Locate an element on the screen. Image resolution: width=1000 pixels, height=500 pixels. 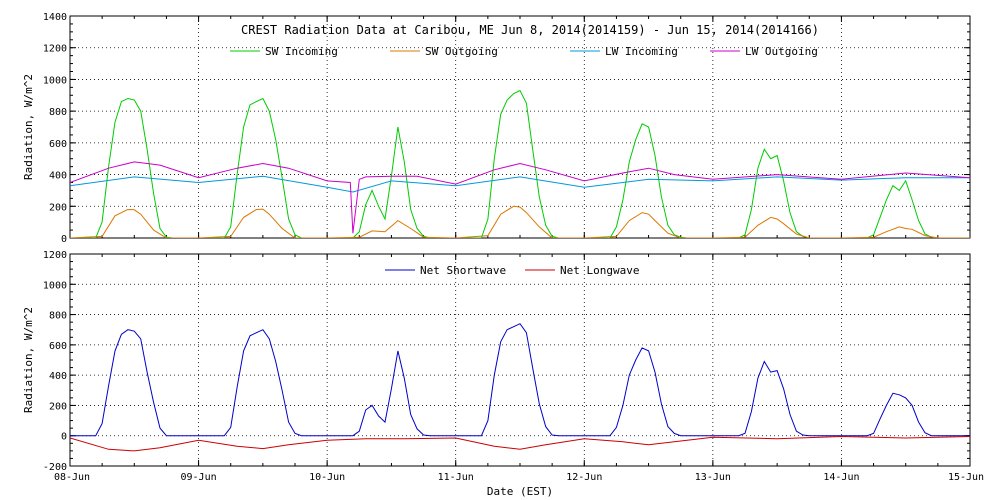
series-line-lw-incoming is located at coordinates (520, 184).